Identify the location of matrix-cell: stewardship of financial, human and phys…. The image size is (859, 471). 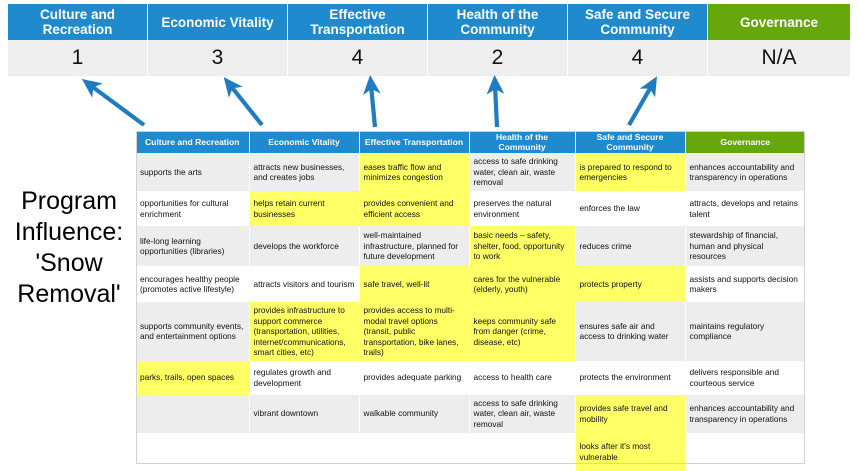
(745, 246).